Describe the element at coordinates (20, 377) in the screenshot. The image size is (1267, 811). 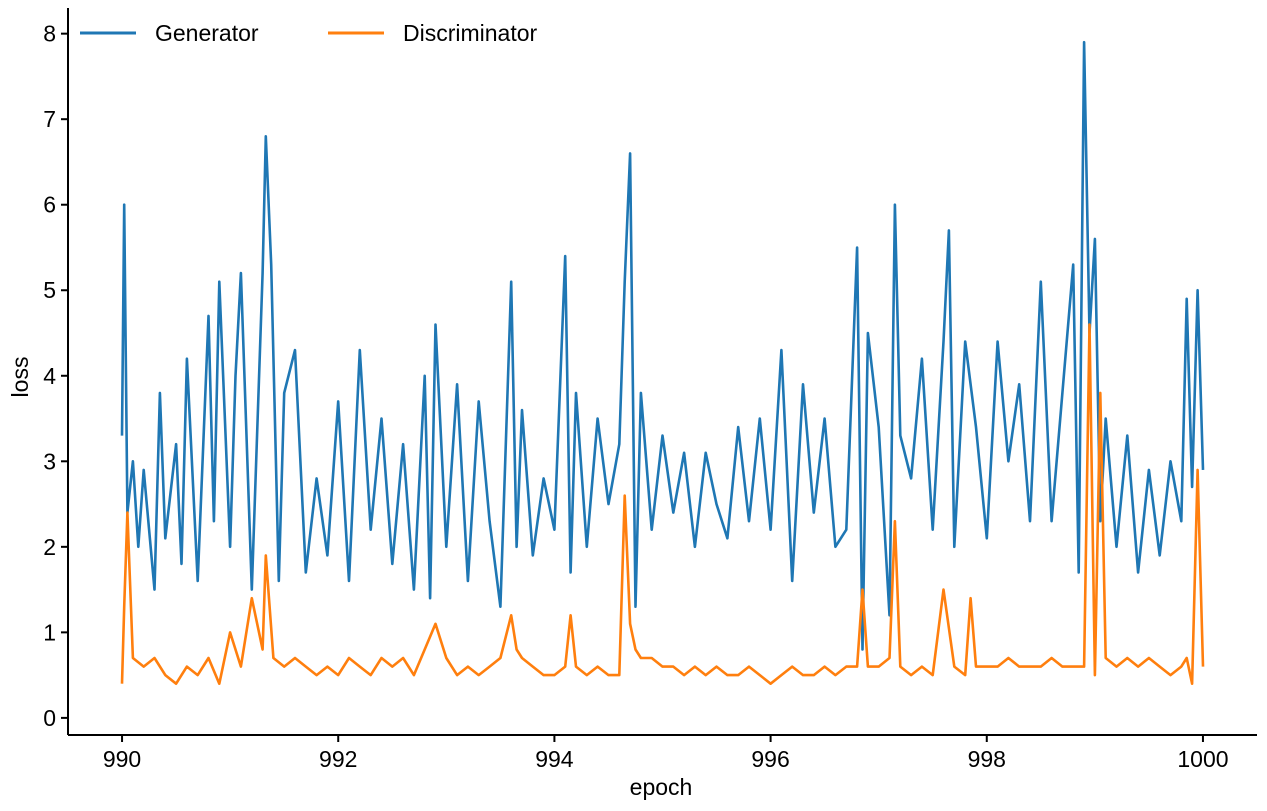
I see `y-axis-title: loss` at that location.